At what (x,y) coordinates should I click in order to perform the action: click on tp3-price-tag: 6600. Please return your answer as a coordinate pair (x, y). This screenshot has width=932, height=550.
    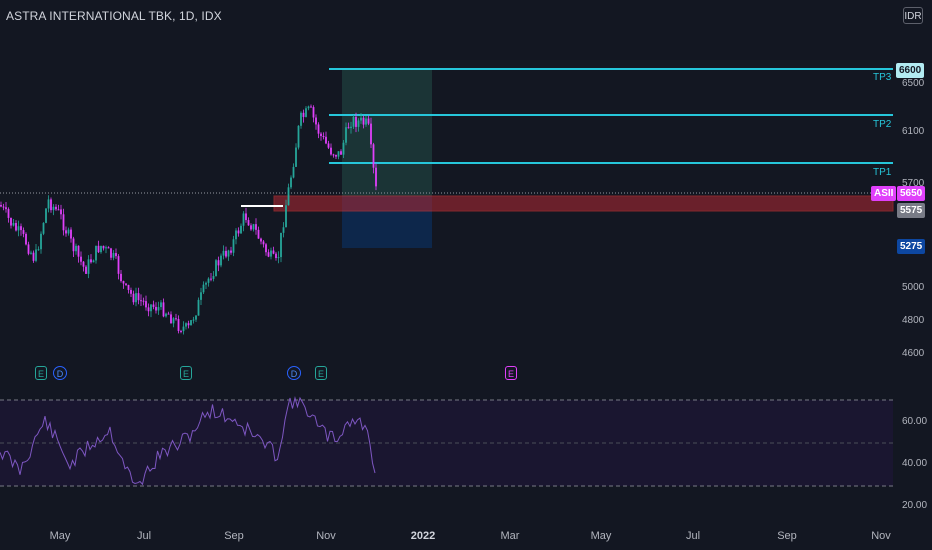
    Looking at the image, I should click on (910, 70).